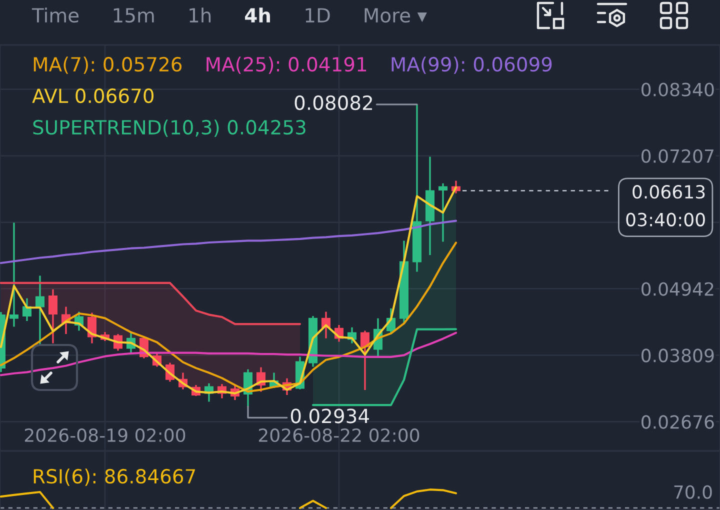 The image size is (720, 510). What do you see at coordinates (678, 355) in the screenshot?
I see `y-tick-label: 0.03809` at bounding box center [678, 355].